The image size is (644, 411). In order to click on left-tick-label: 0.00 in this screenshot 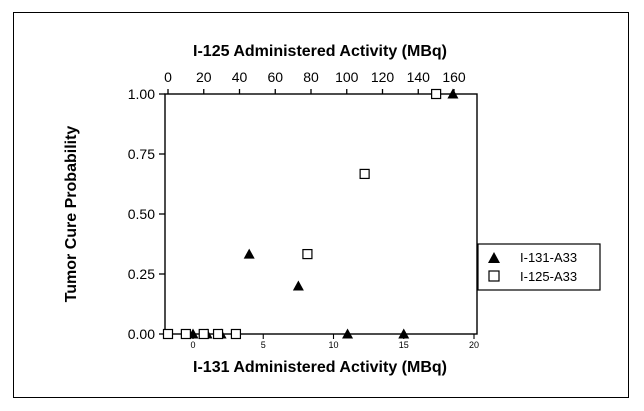, I will do `click(141, 334)`.